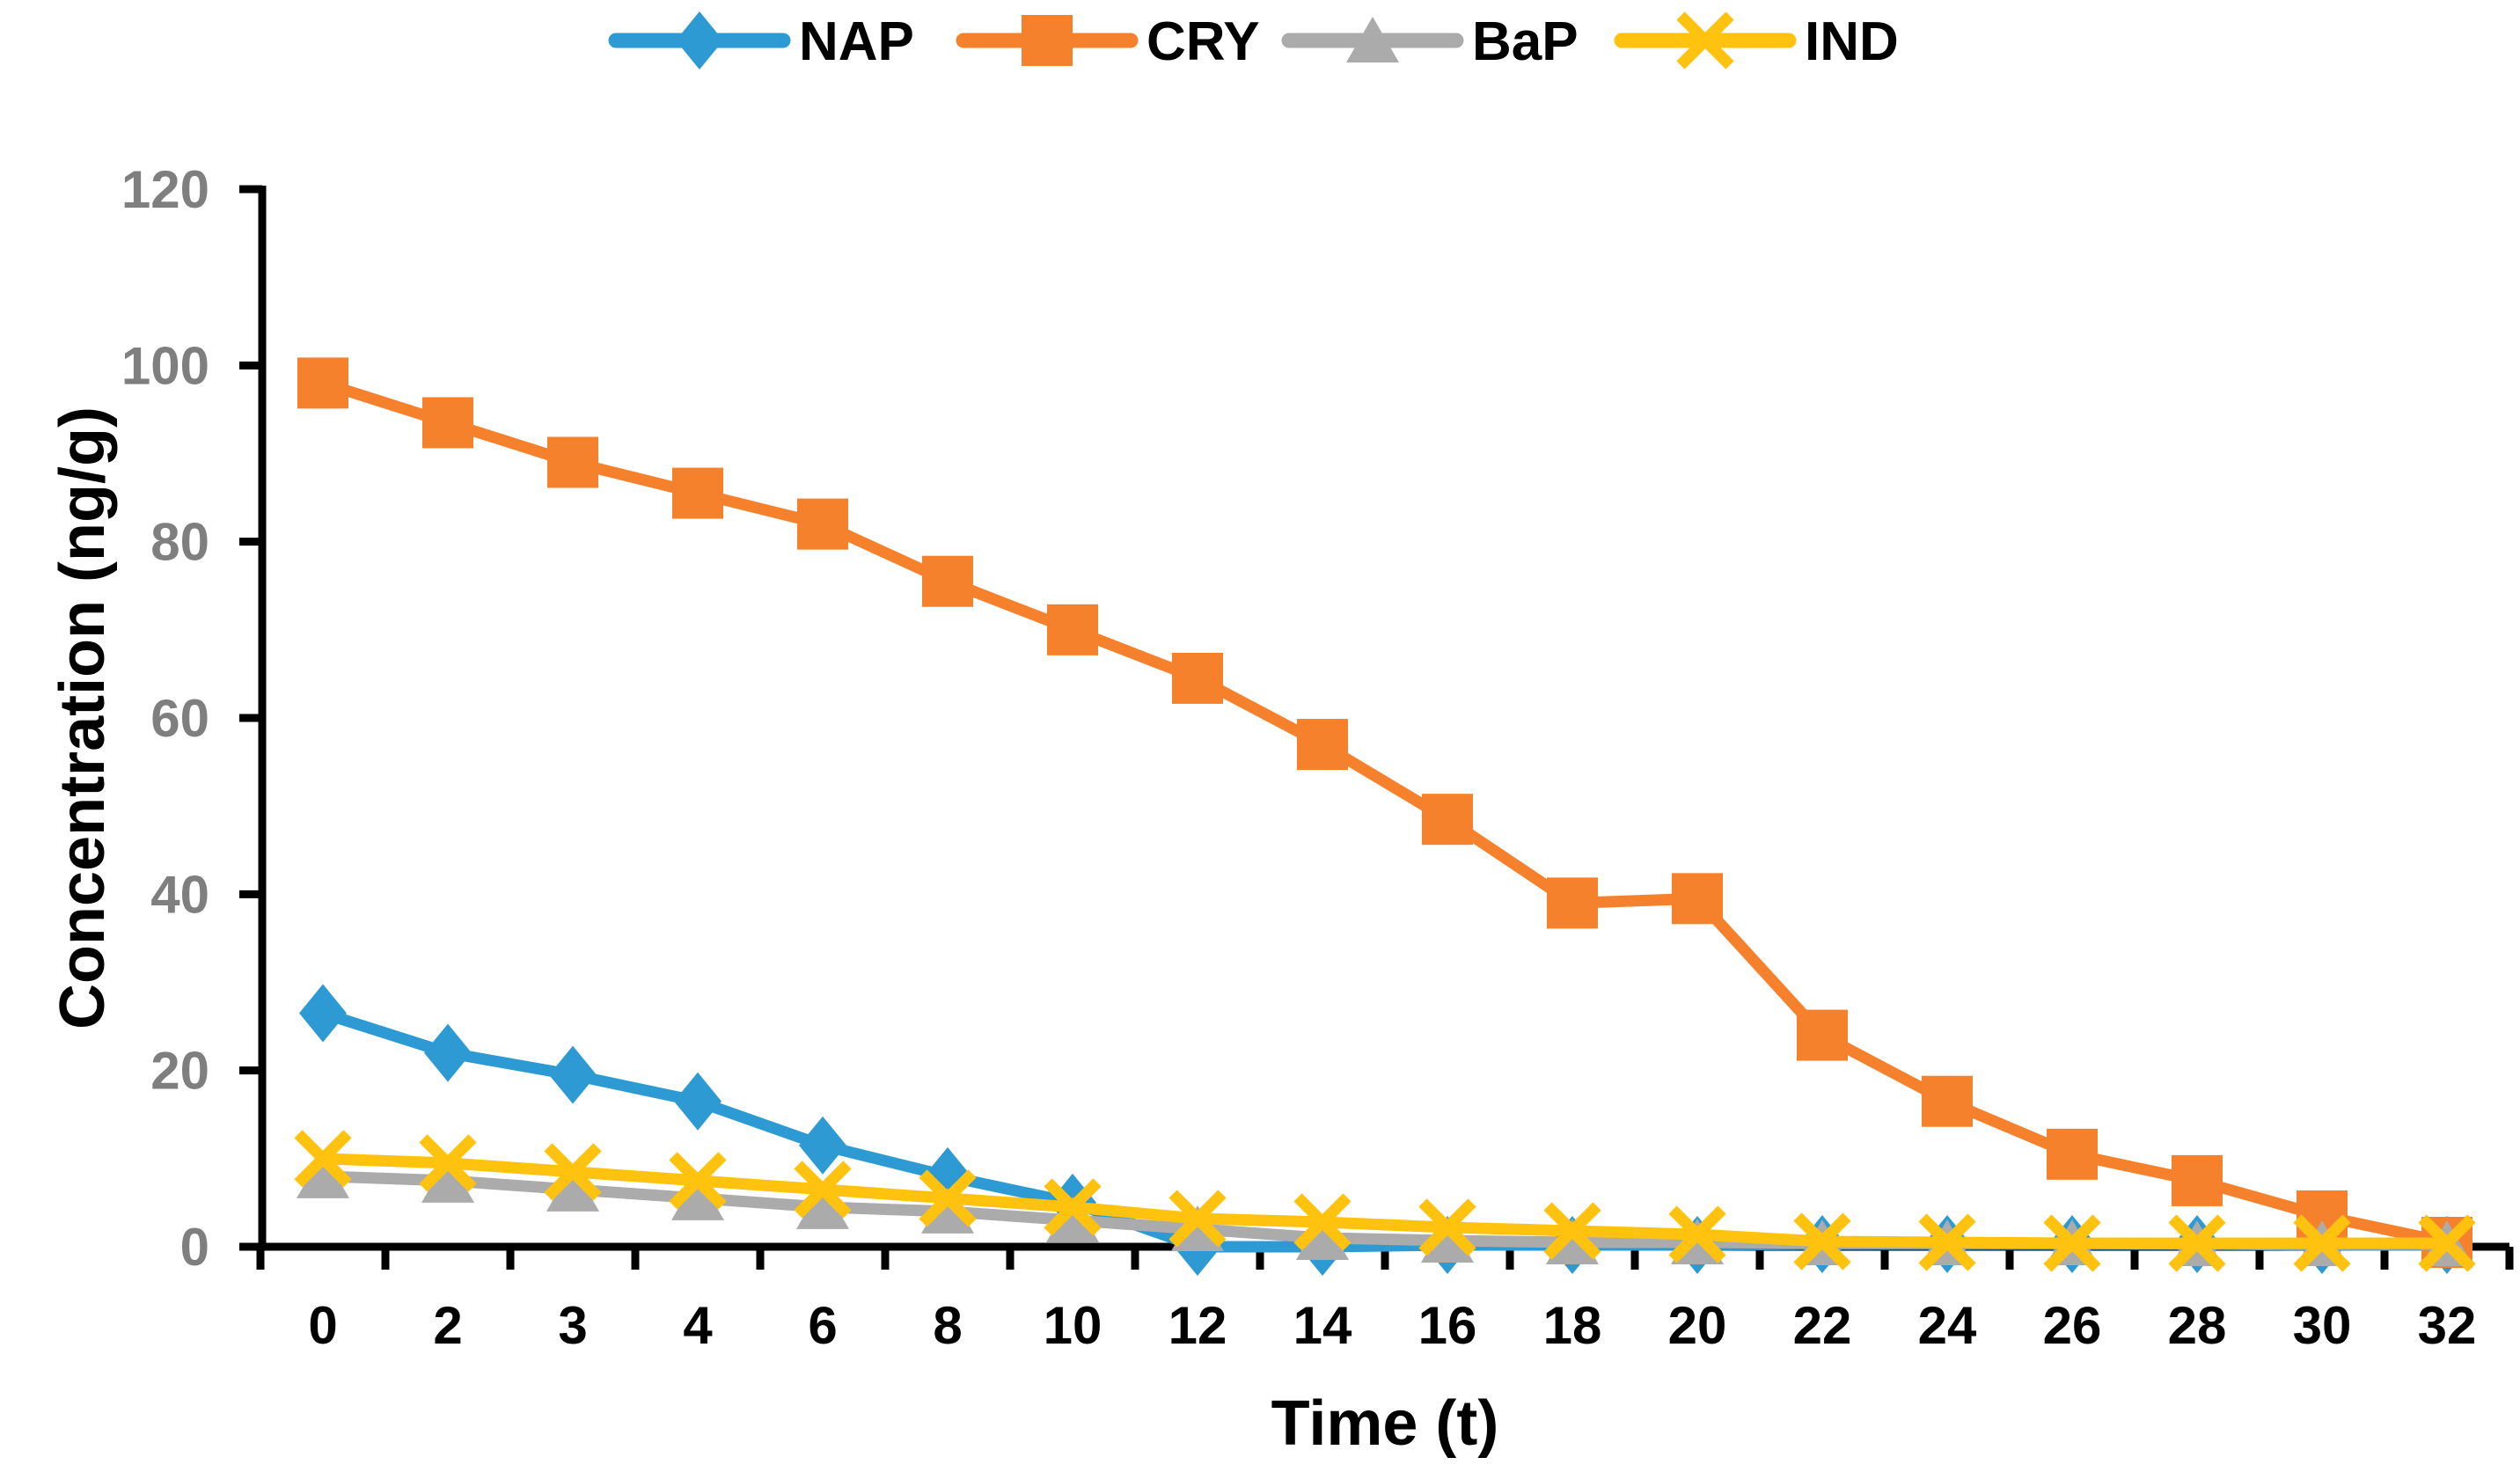  Describe the element at coordinates (2197, 1325) in the screenshot. I see `x-tick-label-28: 28` at that location.